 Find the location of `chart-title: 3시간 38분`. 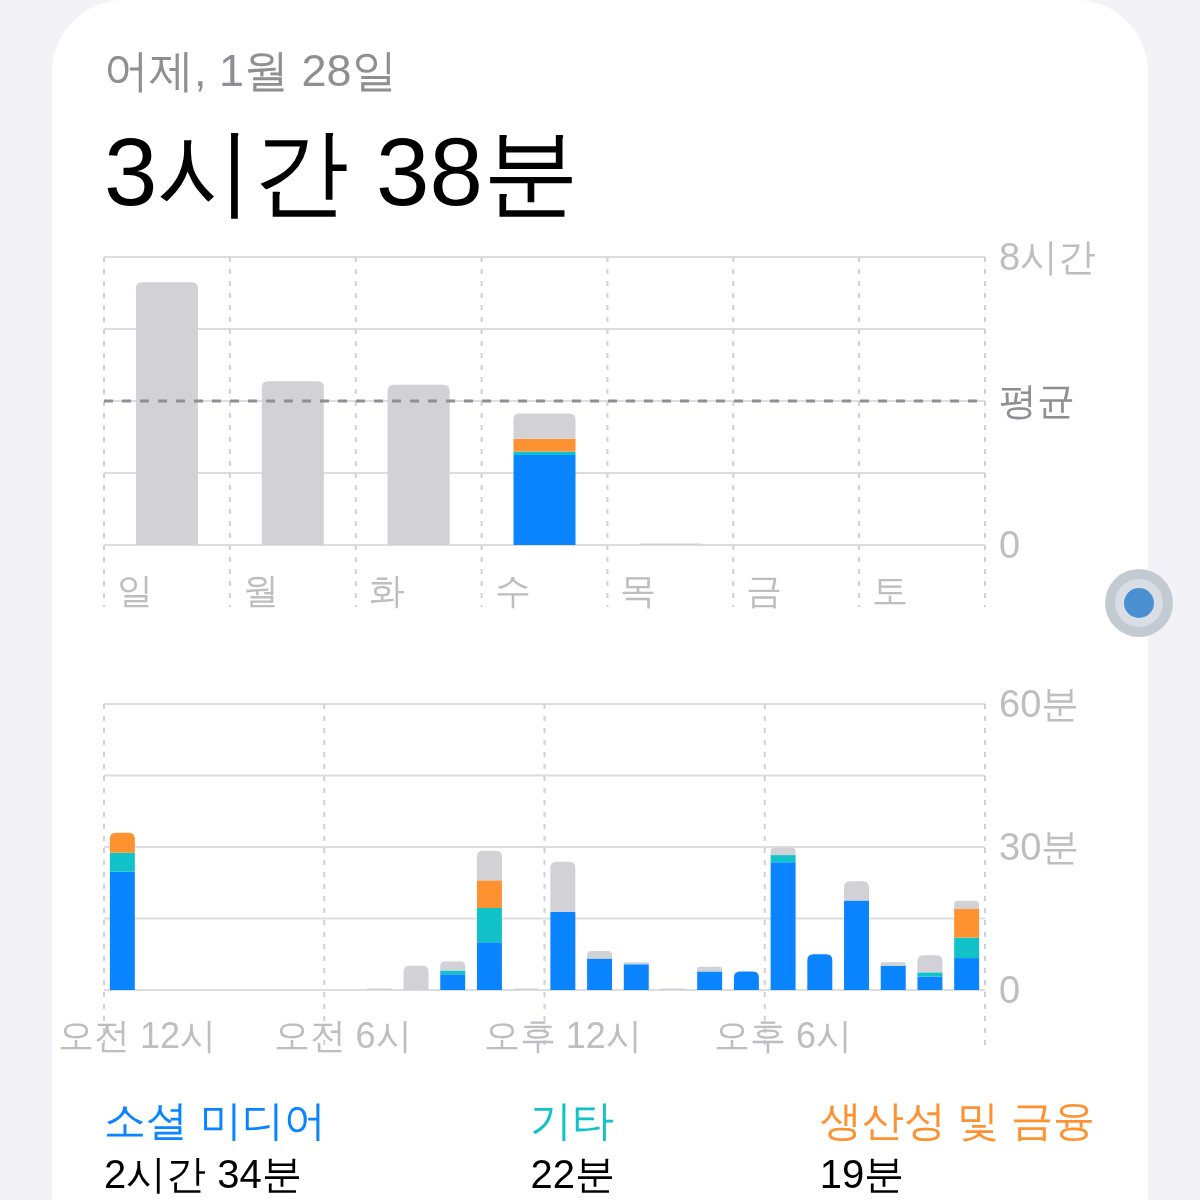

chart-title: 3시간 38분 is located at coordinates (341, 171).